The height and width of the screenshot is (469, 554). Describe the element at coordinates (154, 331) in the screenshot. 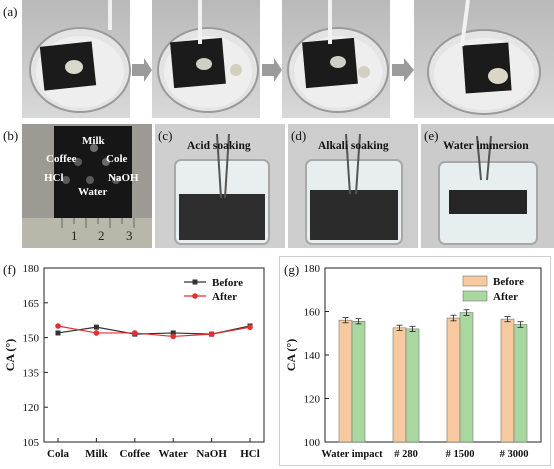

I see `series-line-after` at that location.